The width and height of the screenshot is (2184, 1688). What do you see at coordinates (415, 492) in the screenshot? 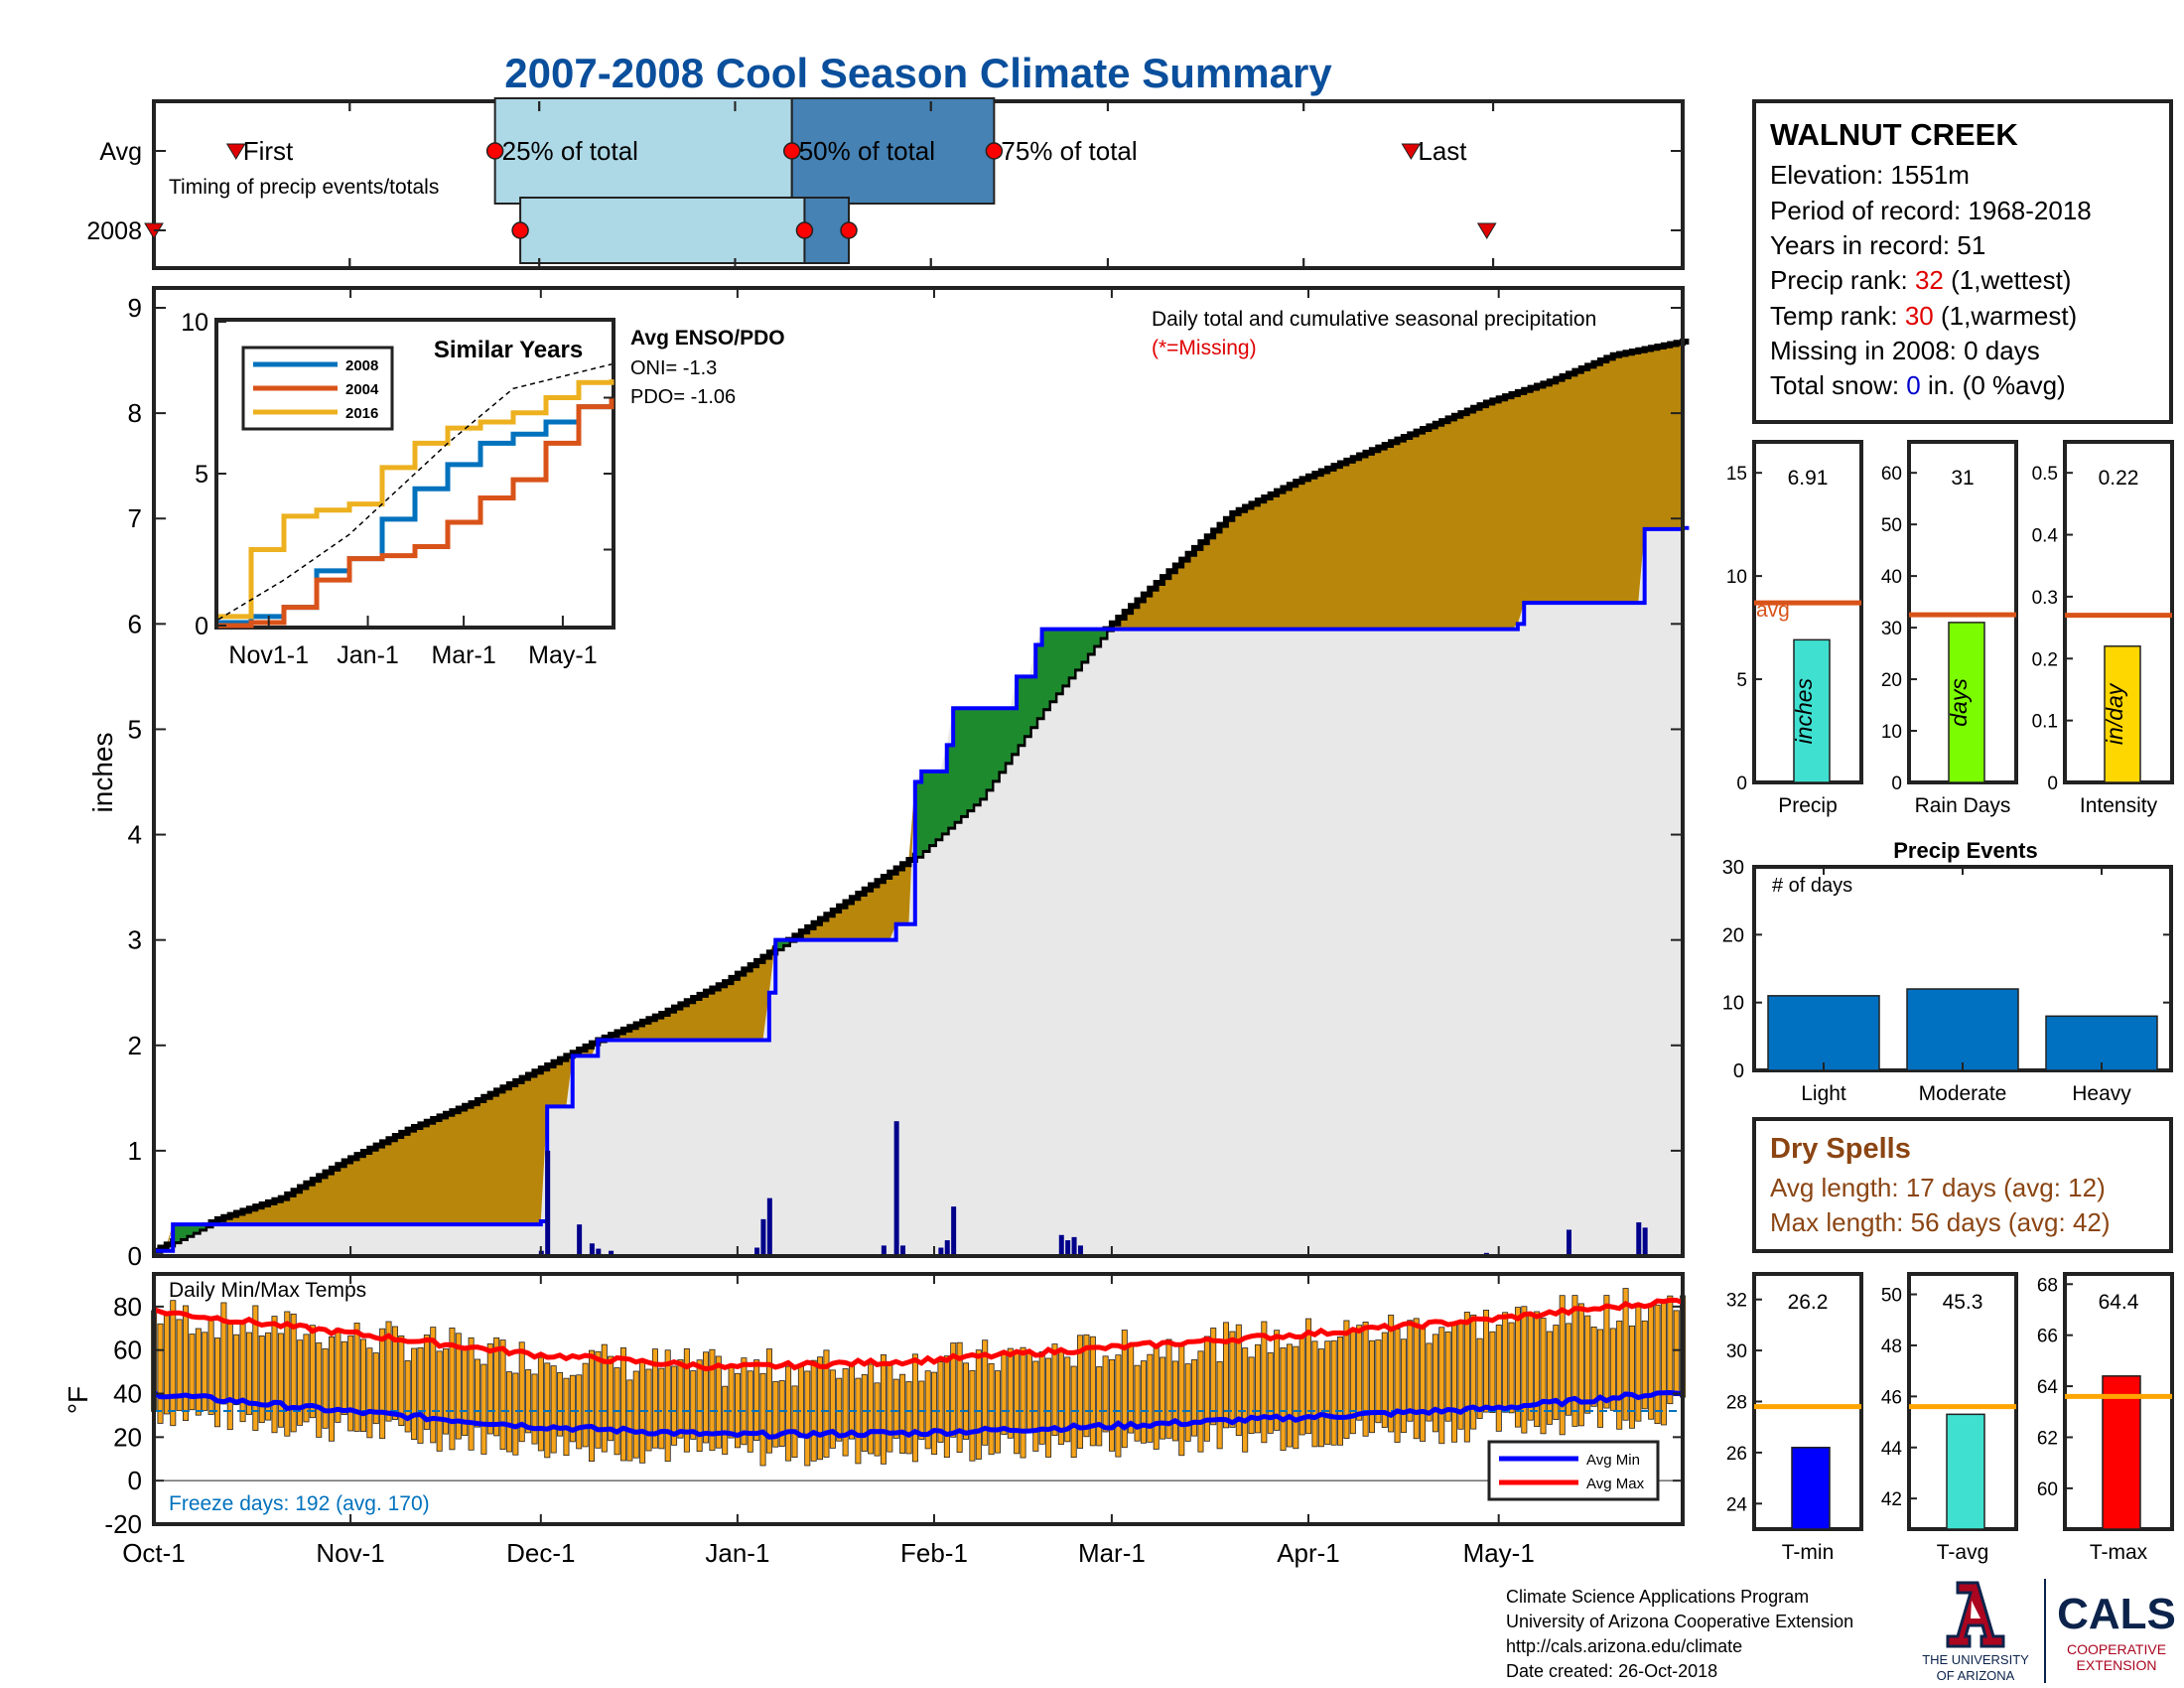
I see `inset-avg-line` at bounding box center [415, 492].